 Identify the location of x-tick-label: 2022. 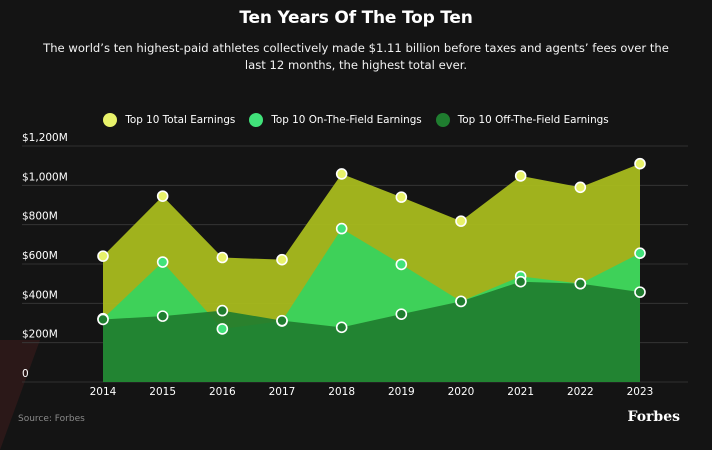
(580, 392).